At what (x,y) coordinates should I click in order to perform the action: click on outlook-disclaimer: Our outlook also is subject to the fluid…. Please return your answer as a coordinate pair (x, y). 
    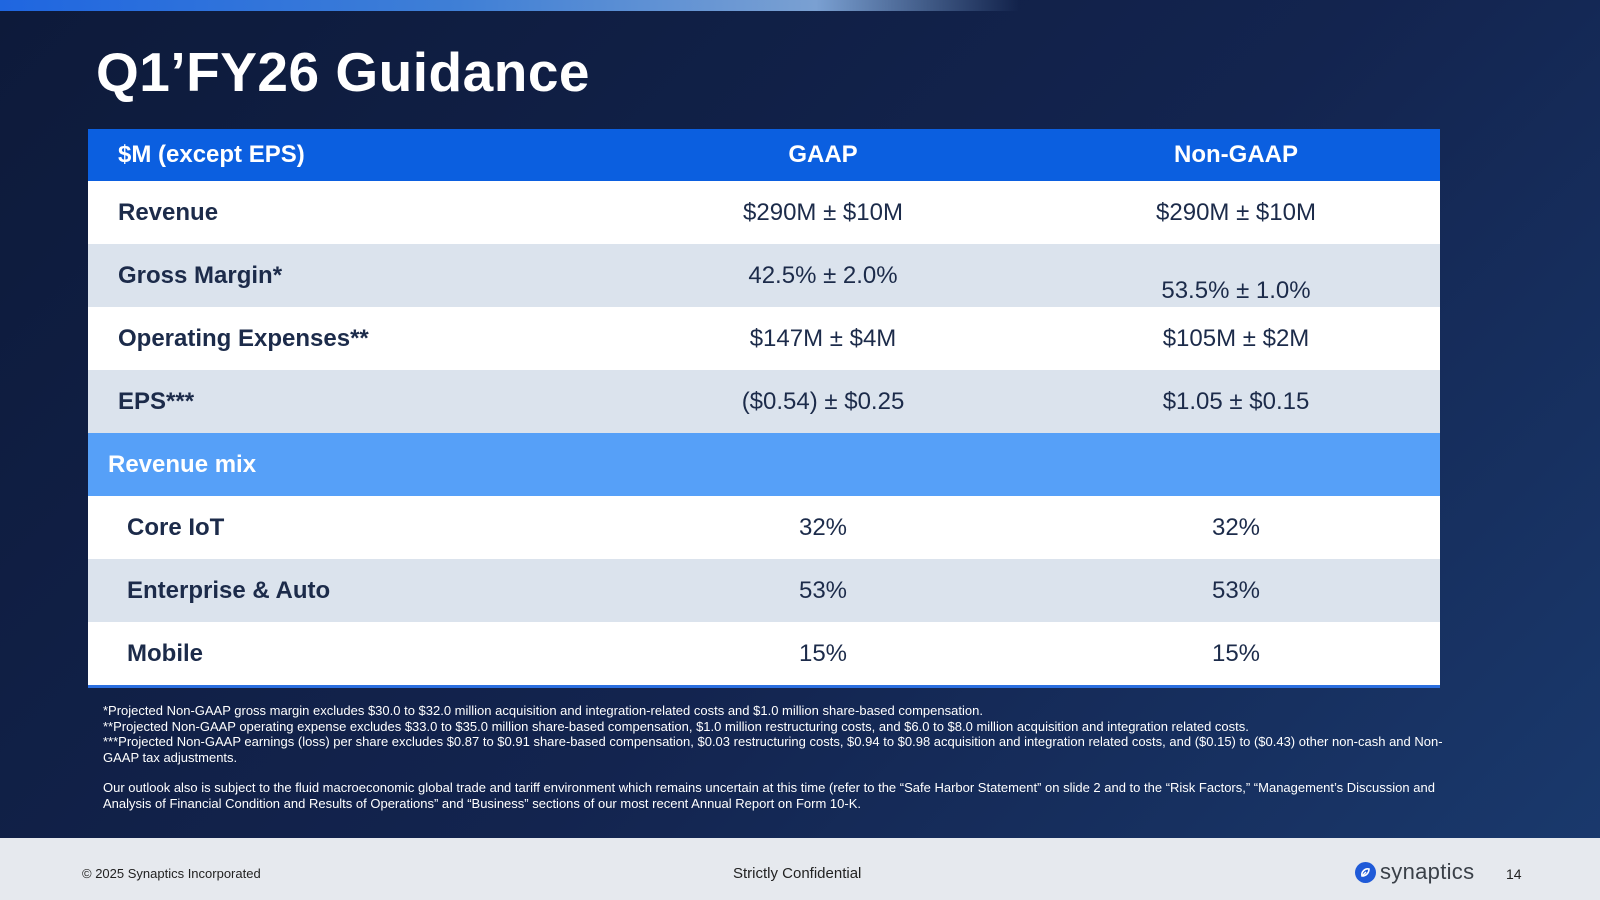
    Looking at the image, I should click on (769, 795).